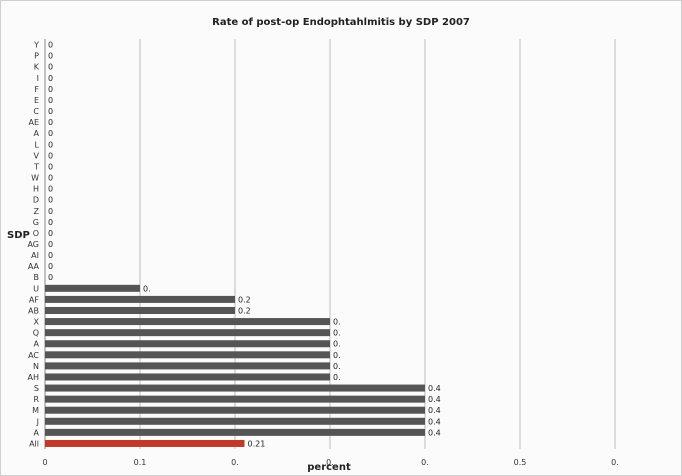  Describe the element at coordinates (38, 78) in the screenshot. I see `category-label: I` at that location.